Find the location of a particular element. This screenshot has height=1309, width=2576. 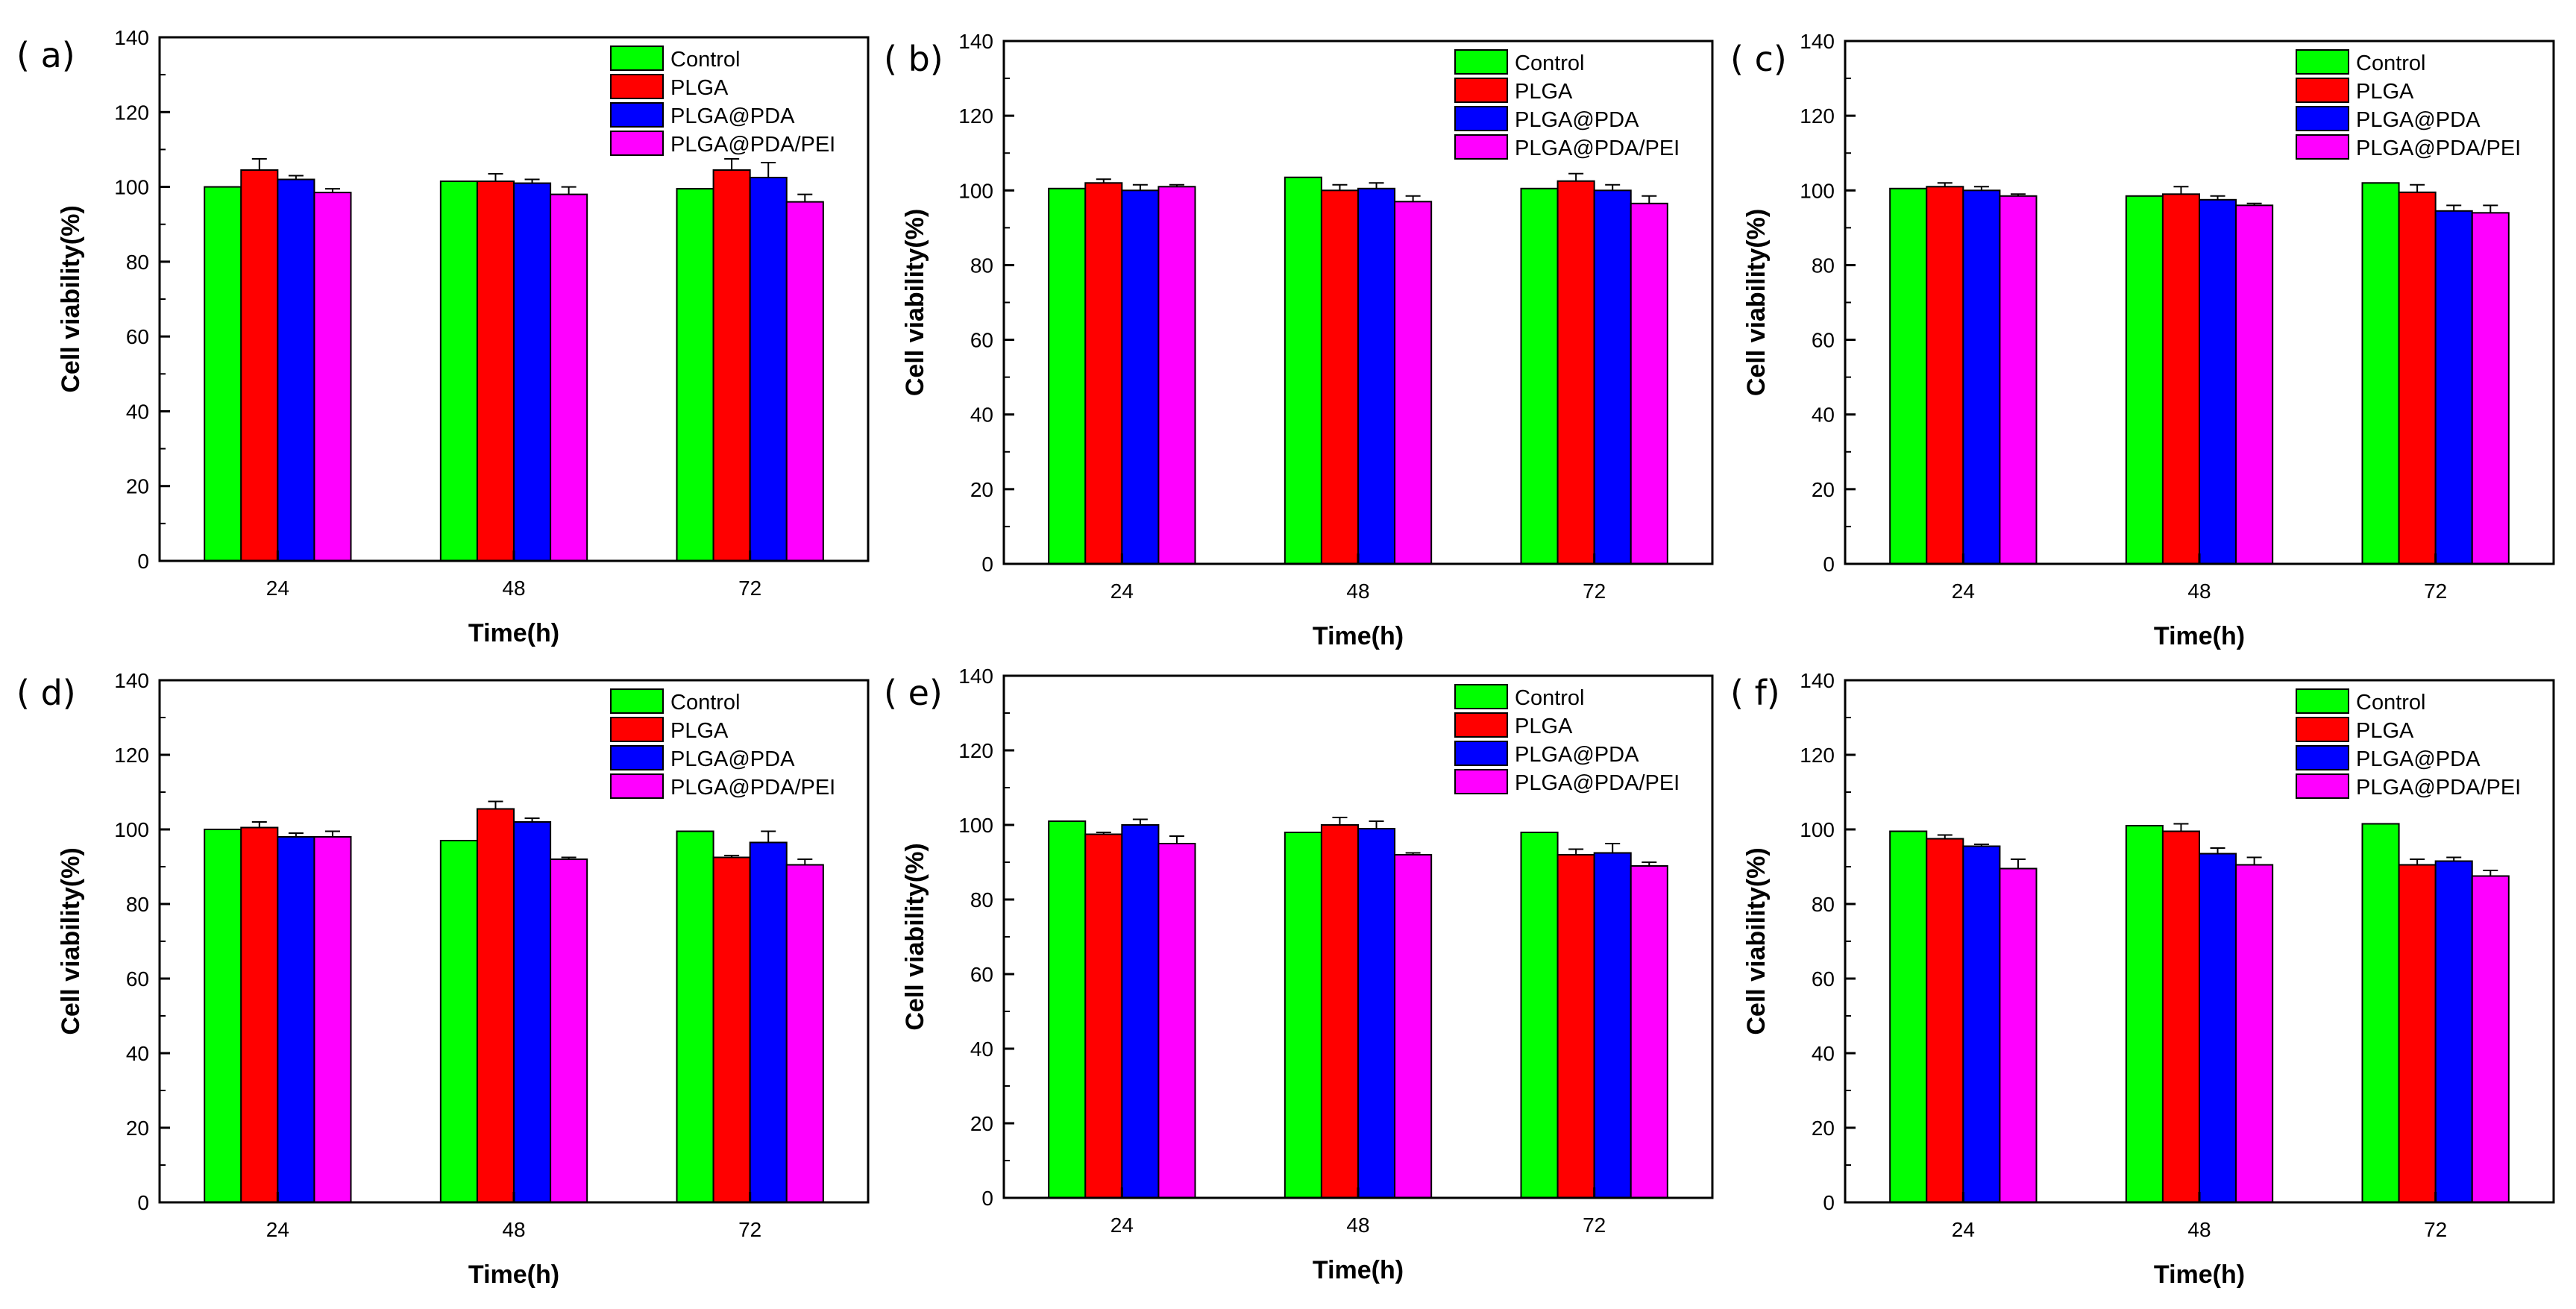

x-axis-title: Time(h) is located at coordinates (514, 1275).